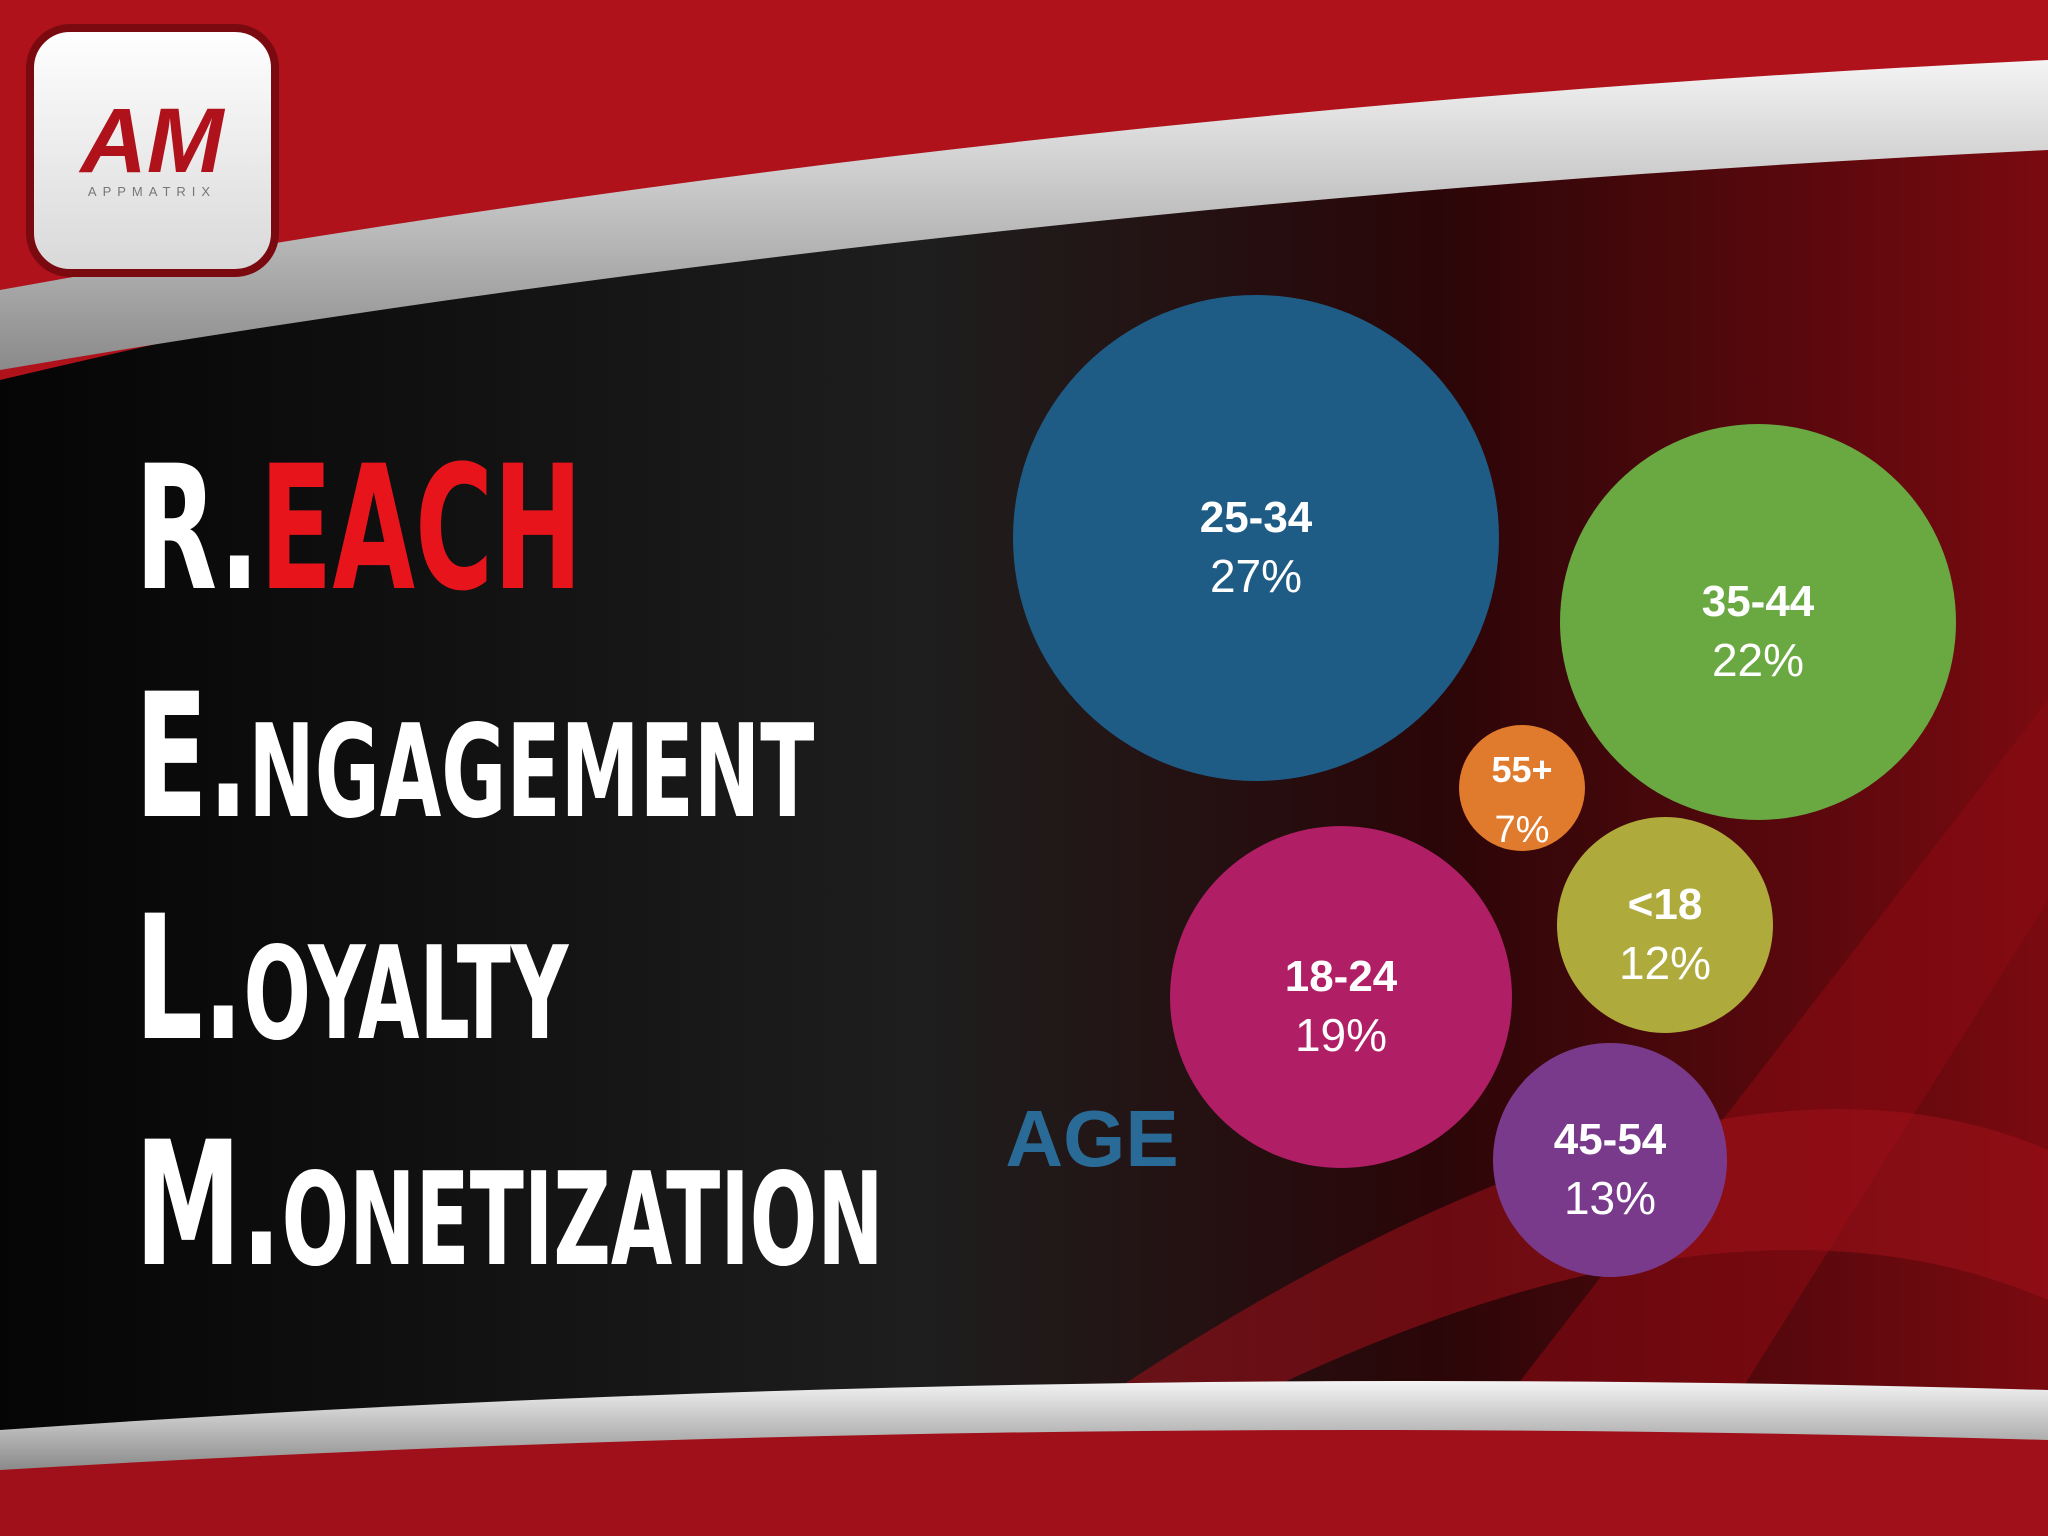 This screenshot has width=2048, height=1536. Describe the element at coordinates (1574, 1279) in the screenshot. I see `swoosh` at that location.